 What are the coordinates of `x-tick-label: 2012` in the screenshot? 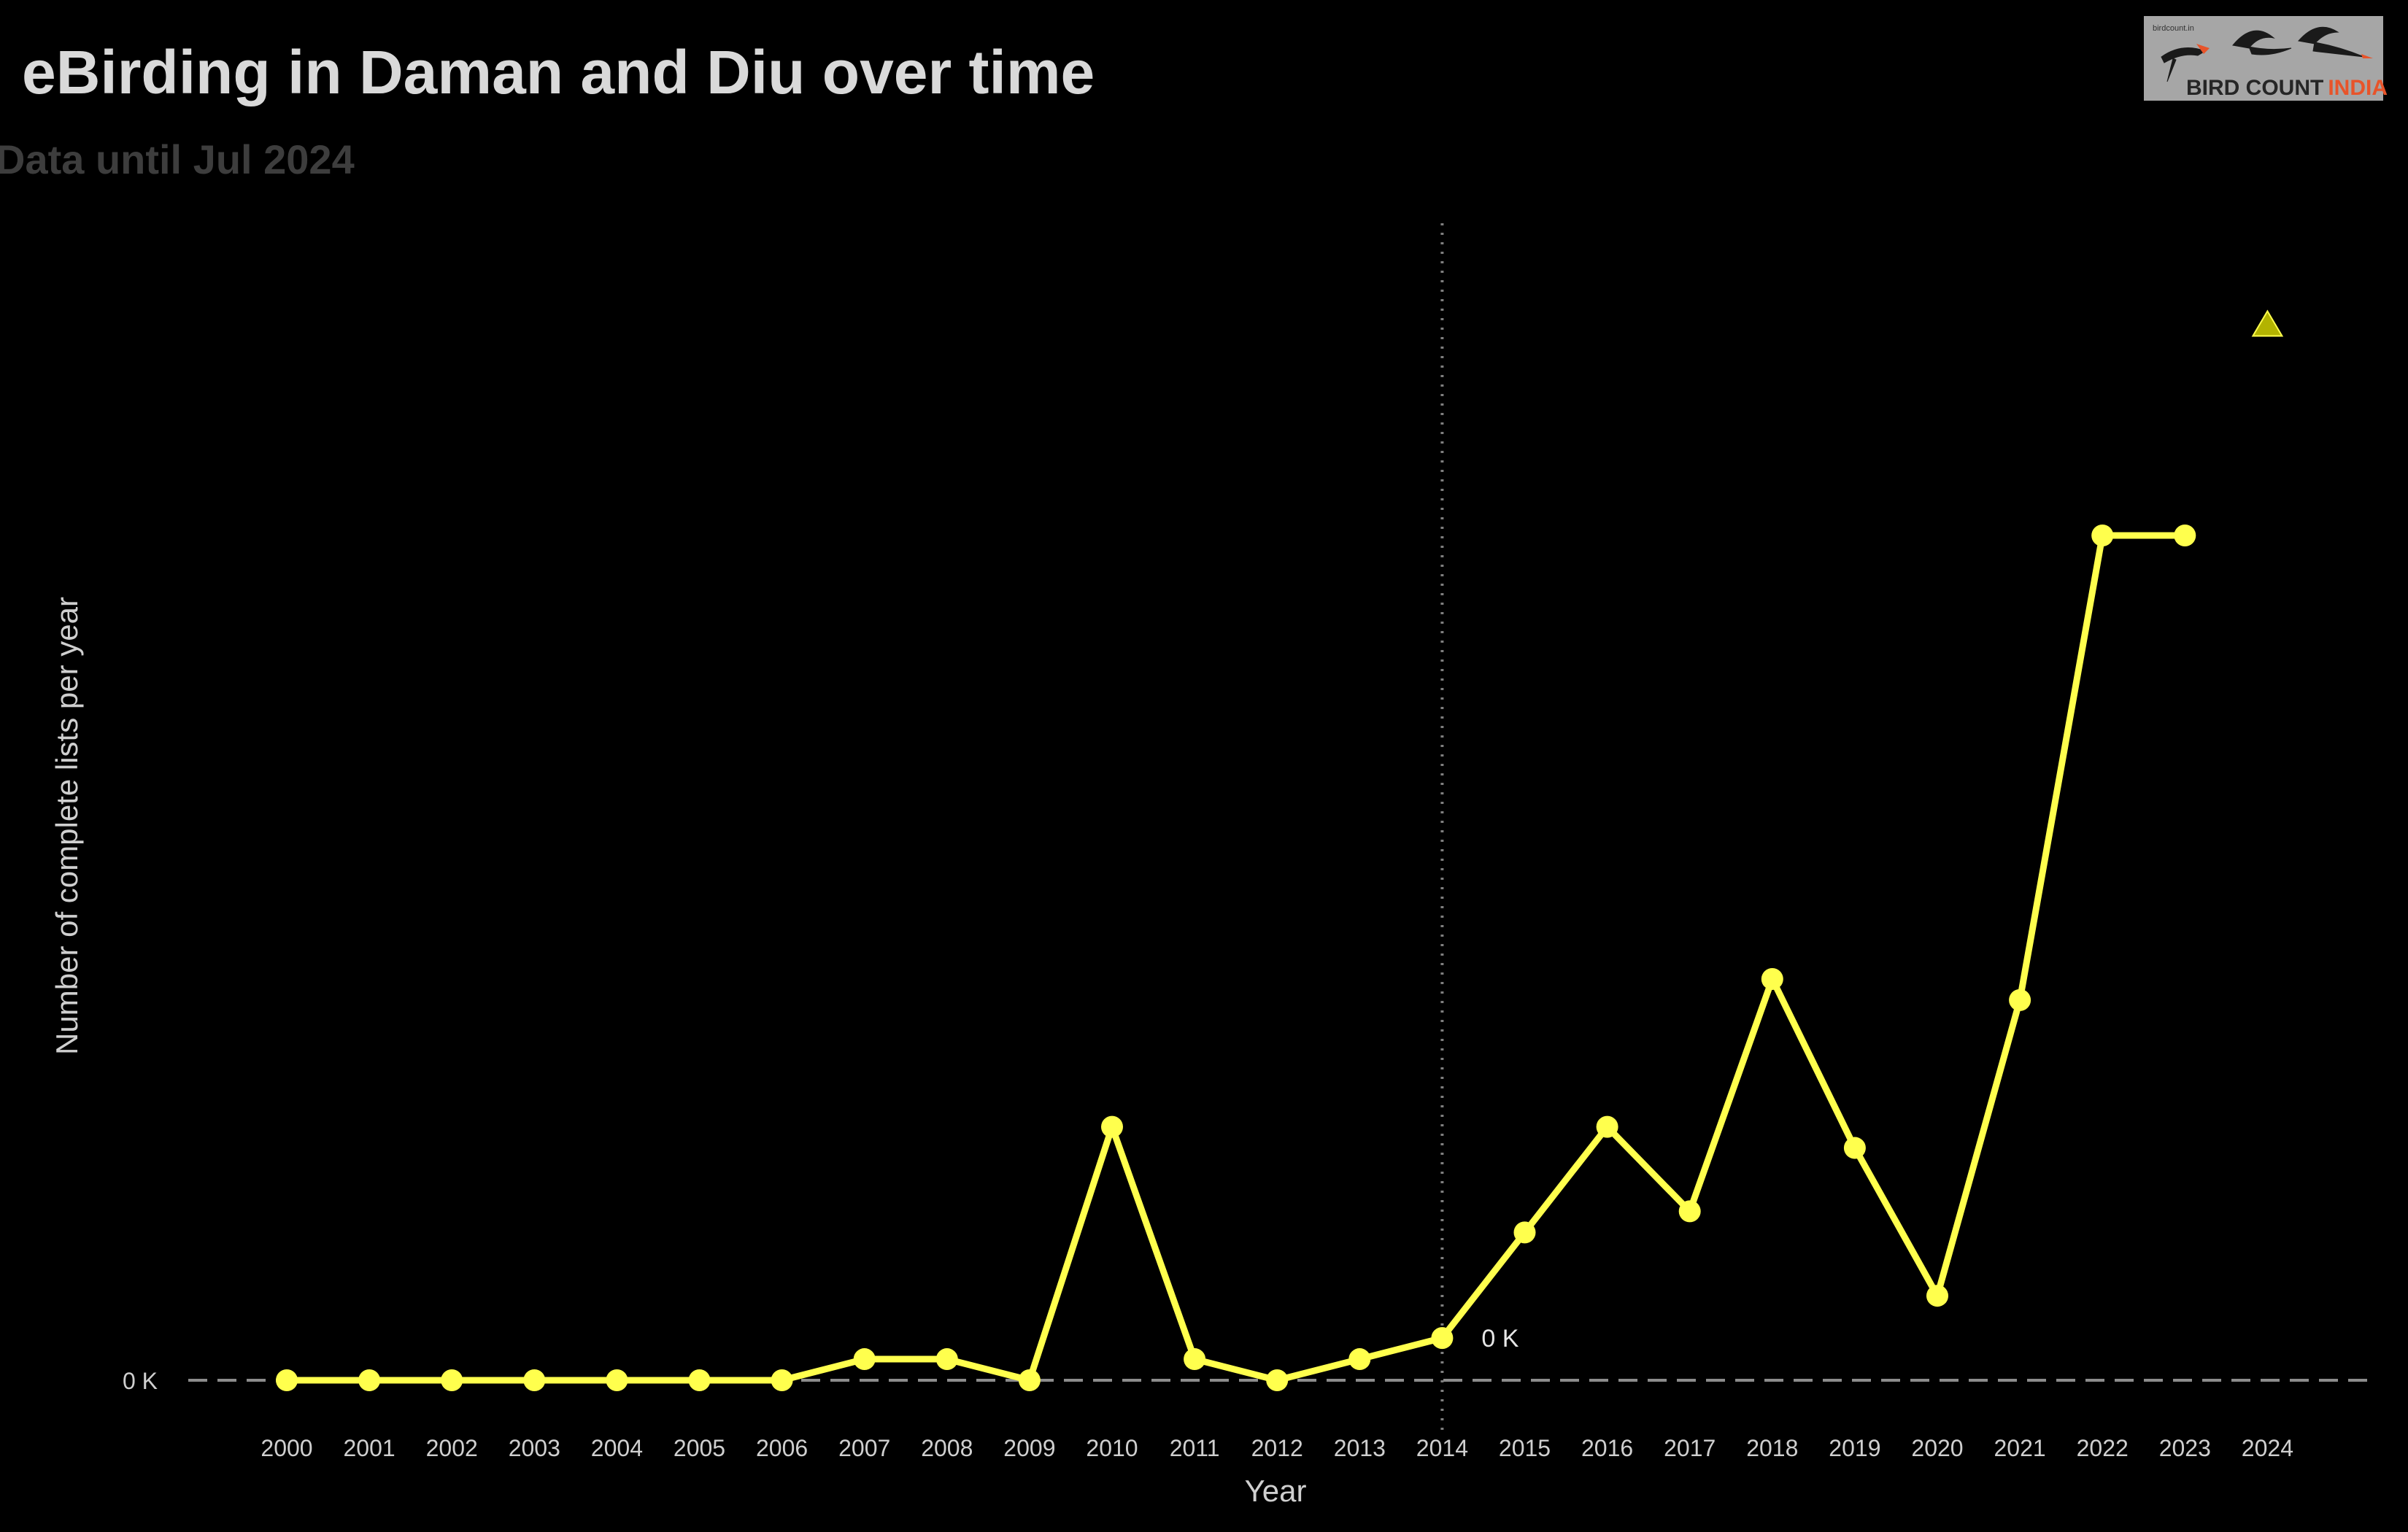 It's located at (1277, 1448).